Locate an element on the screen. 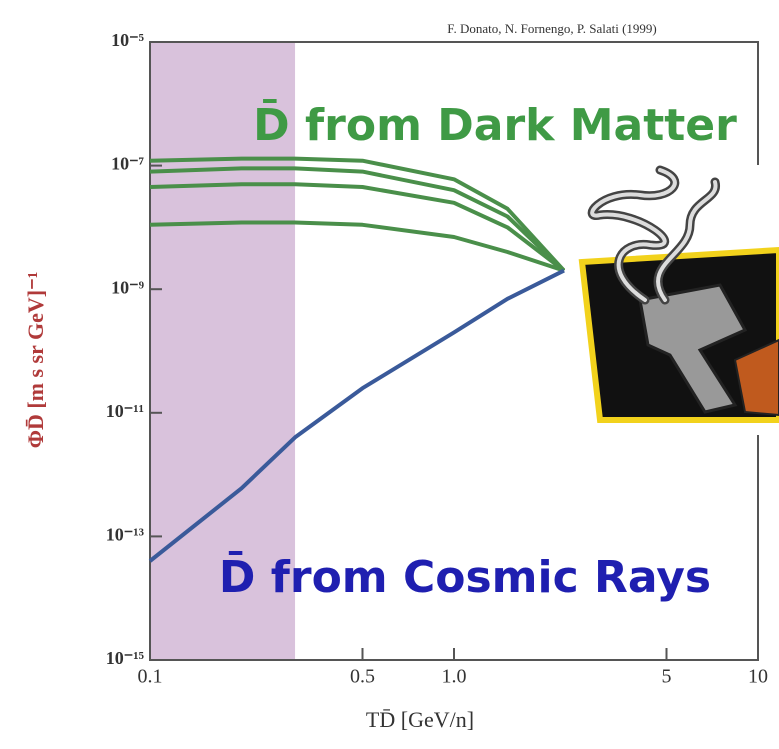 This screenshot has width=779, height=749. credit: F. Donato, N. Fornengo, P. Salati (1999) is located at coordinates (551, 28).